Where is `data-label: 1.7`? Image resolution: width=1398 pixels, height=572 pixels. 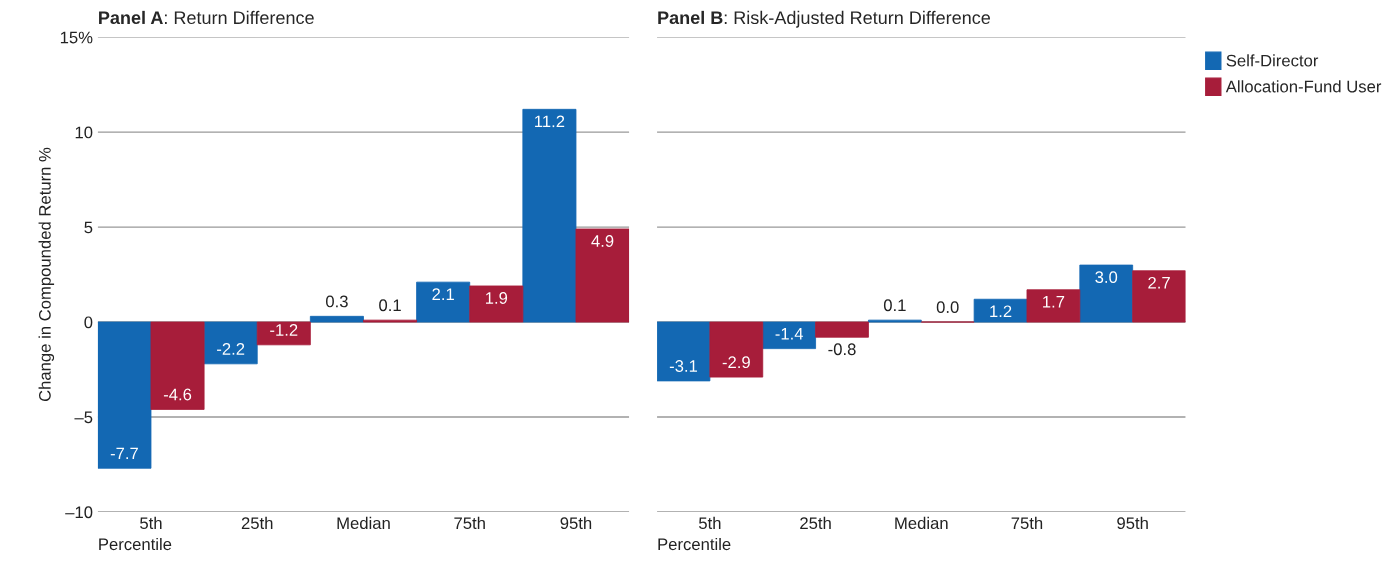
data-label: 1.7 is located at coordinates (1054, 302).